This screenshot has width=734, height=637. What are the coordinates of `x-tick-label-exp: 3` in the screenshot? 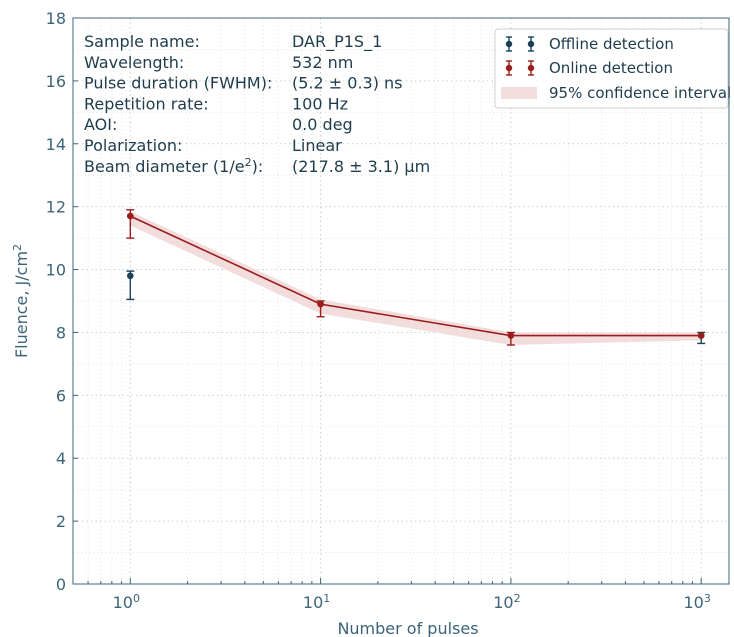 It's located at (707, 598).